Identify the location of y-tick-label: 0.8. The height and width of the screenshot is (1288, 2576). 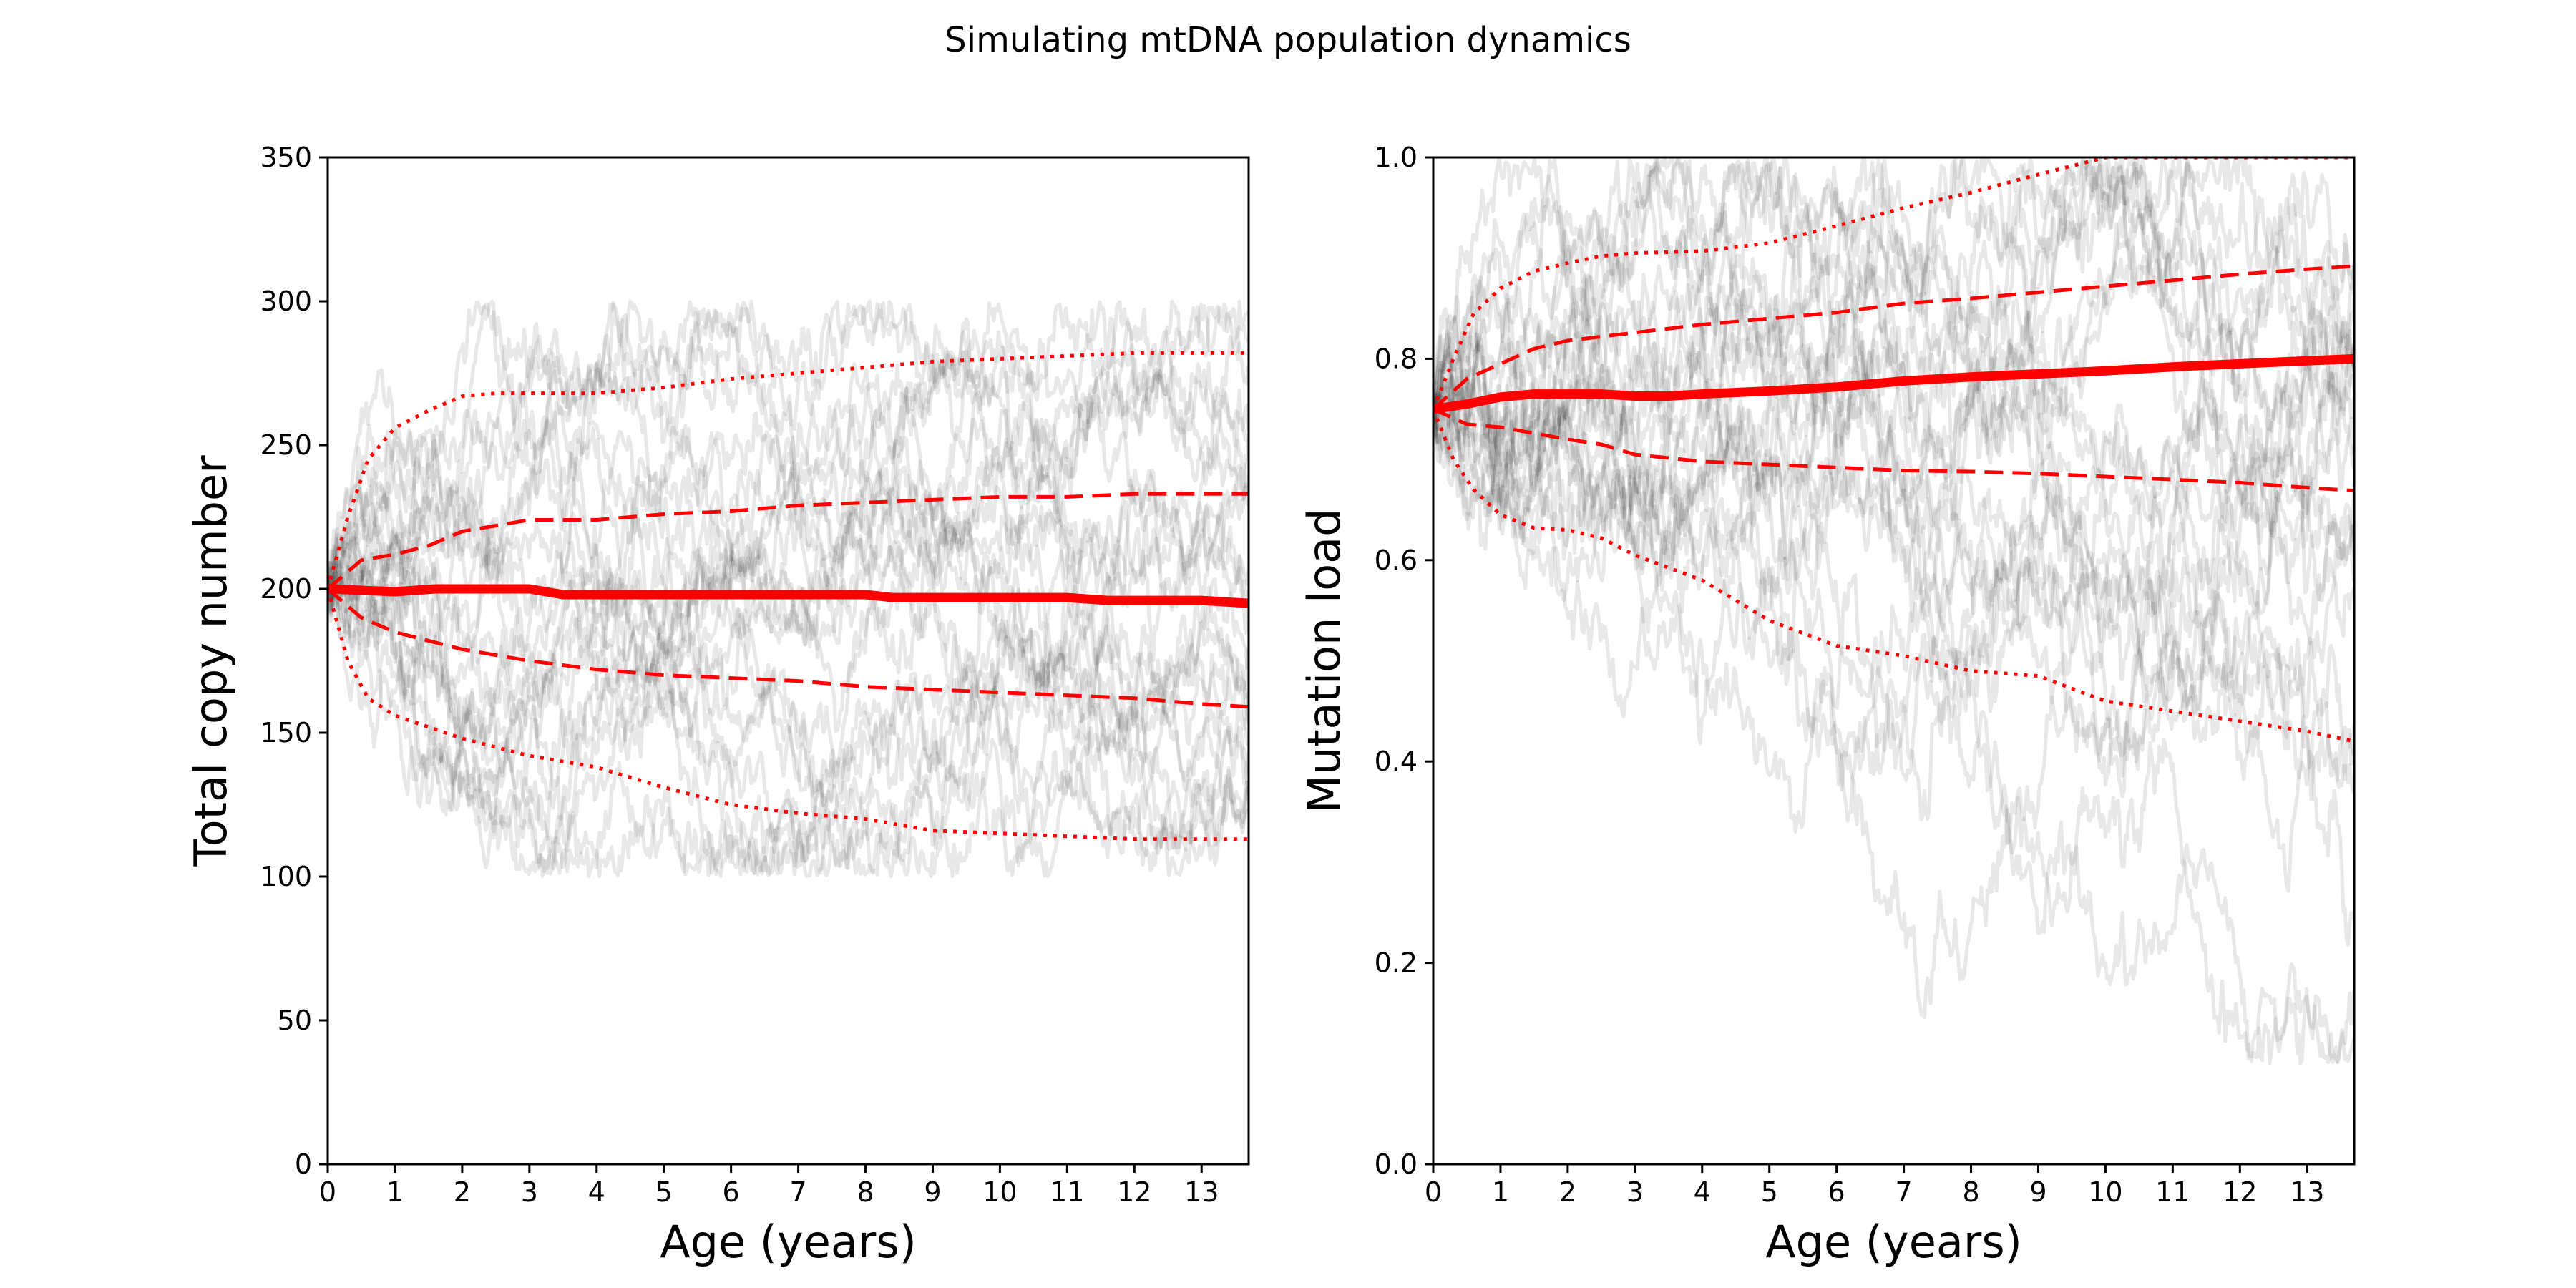
(1396, 358).